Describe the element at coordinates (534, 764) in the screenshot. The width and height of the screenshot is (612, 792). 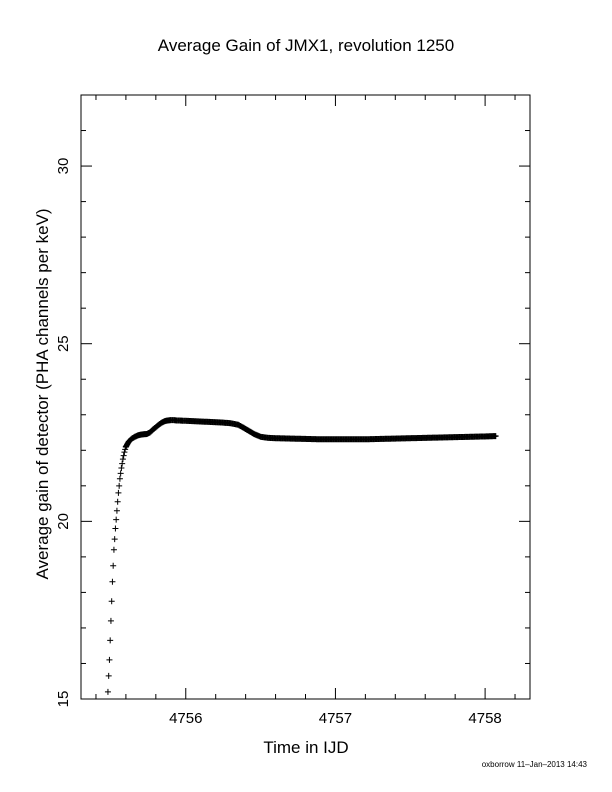
I see `footer-credit: oxborrow 11–Jan–2013 14:43` at that location.